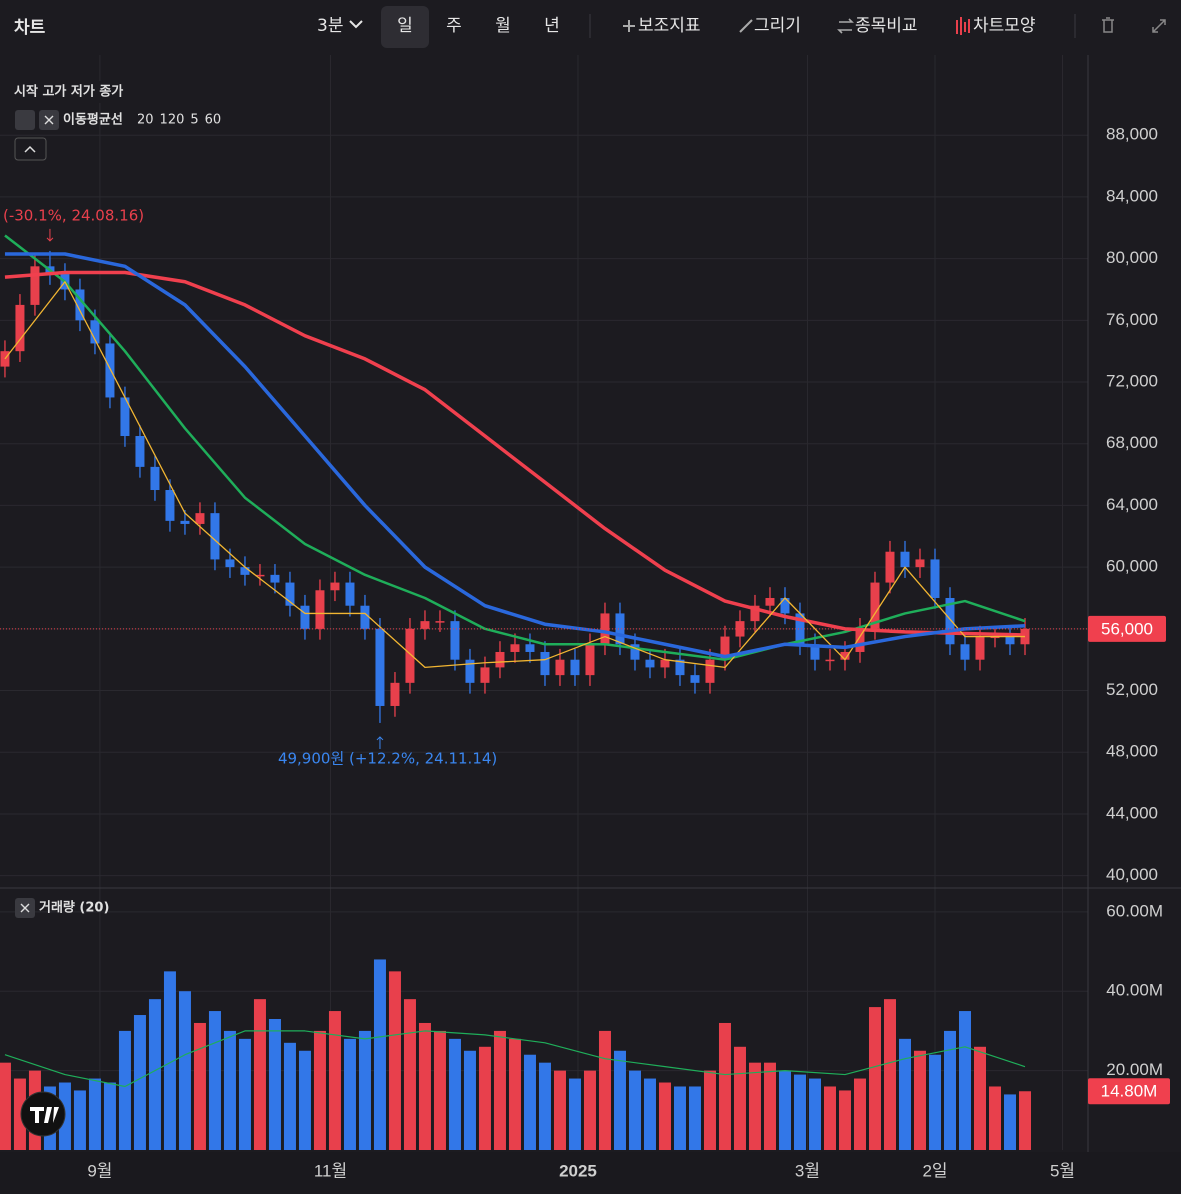  I want to click on expand-icon, so click(1159, 26).